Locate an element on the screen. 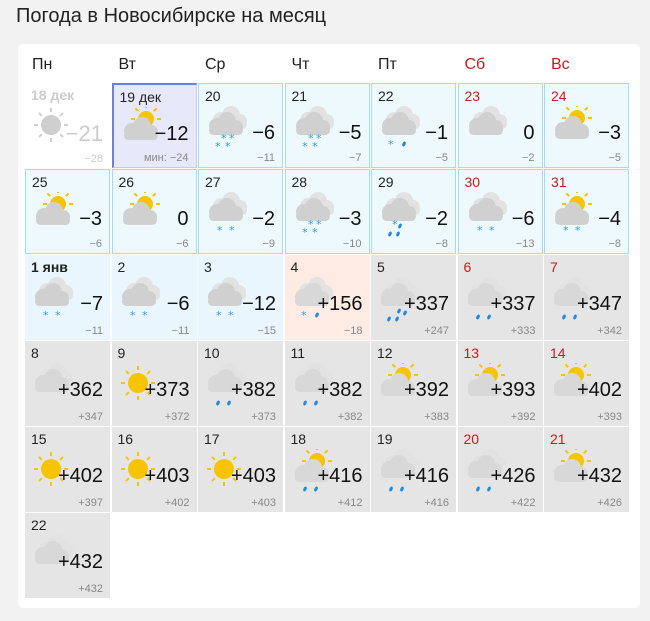 The width and height of the screenshot is (650, 621). min-temperature: +397 is located at coordinates (90, 503).